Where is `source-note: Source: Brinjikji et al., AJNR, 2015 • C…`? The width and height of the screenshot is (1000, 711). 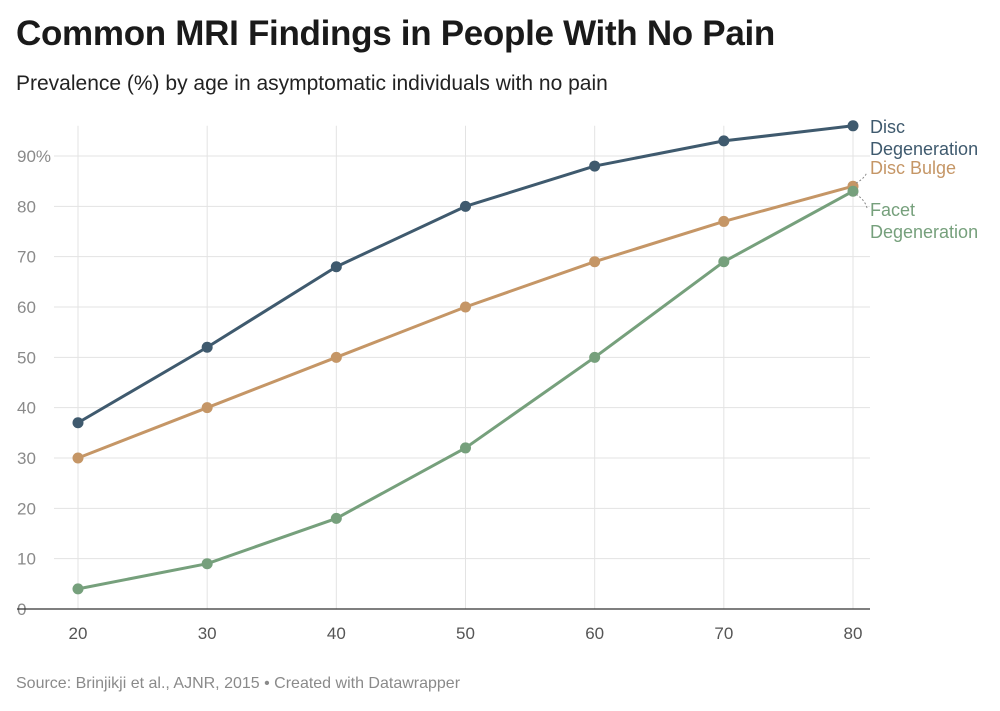
source-note: Source: Brinjikji et al., AJNR, 2015 • C… is located at coordinates (238, 683).